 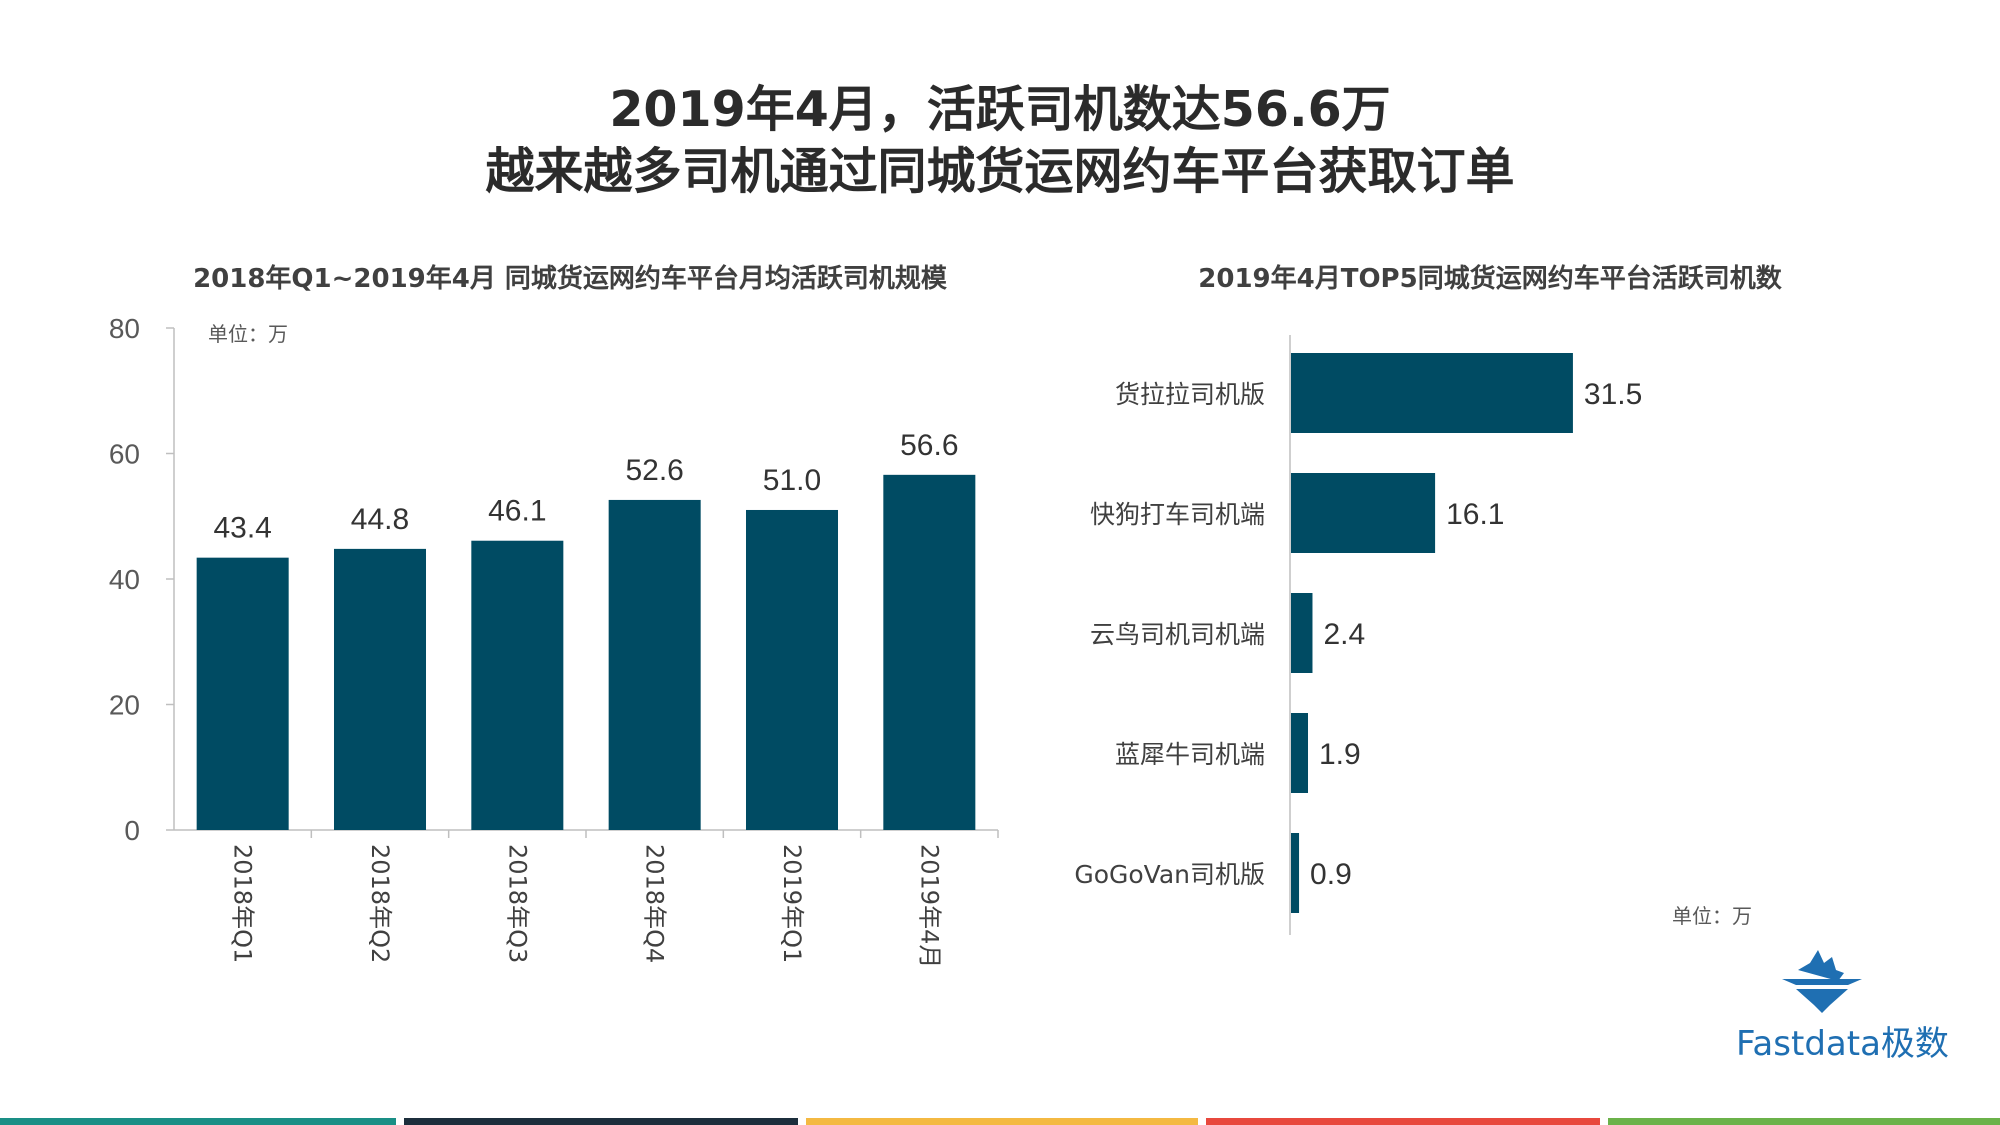 What do you see at coordinates (655, 903) in the screenshot?
I see `x-tick-label: 2018年Q4` at bounding box center [655, 903].